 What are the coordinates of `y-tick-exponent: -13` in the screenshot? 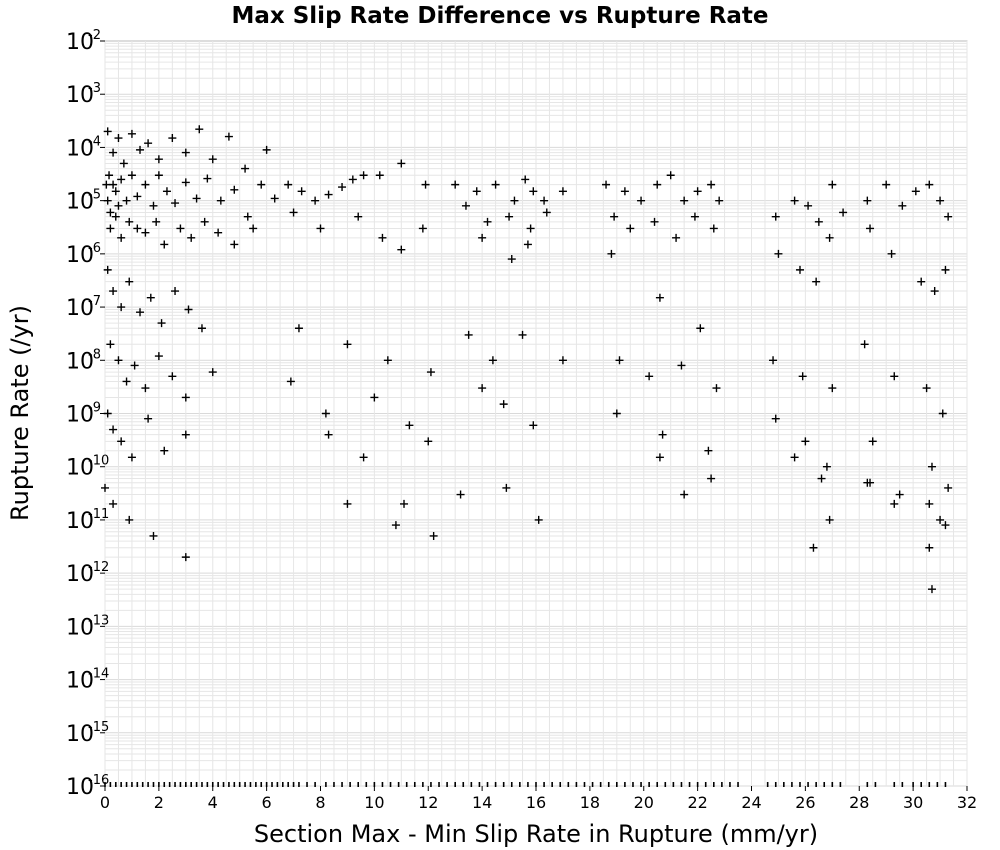 It's located at (98, 620).